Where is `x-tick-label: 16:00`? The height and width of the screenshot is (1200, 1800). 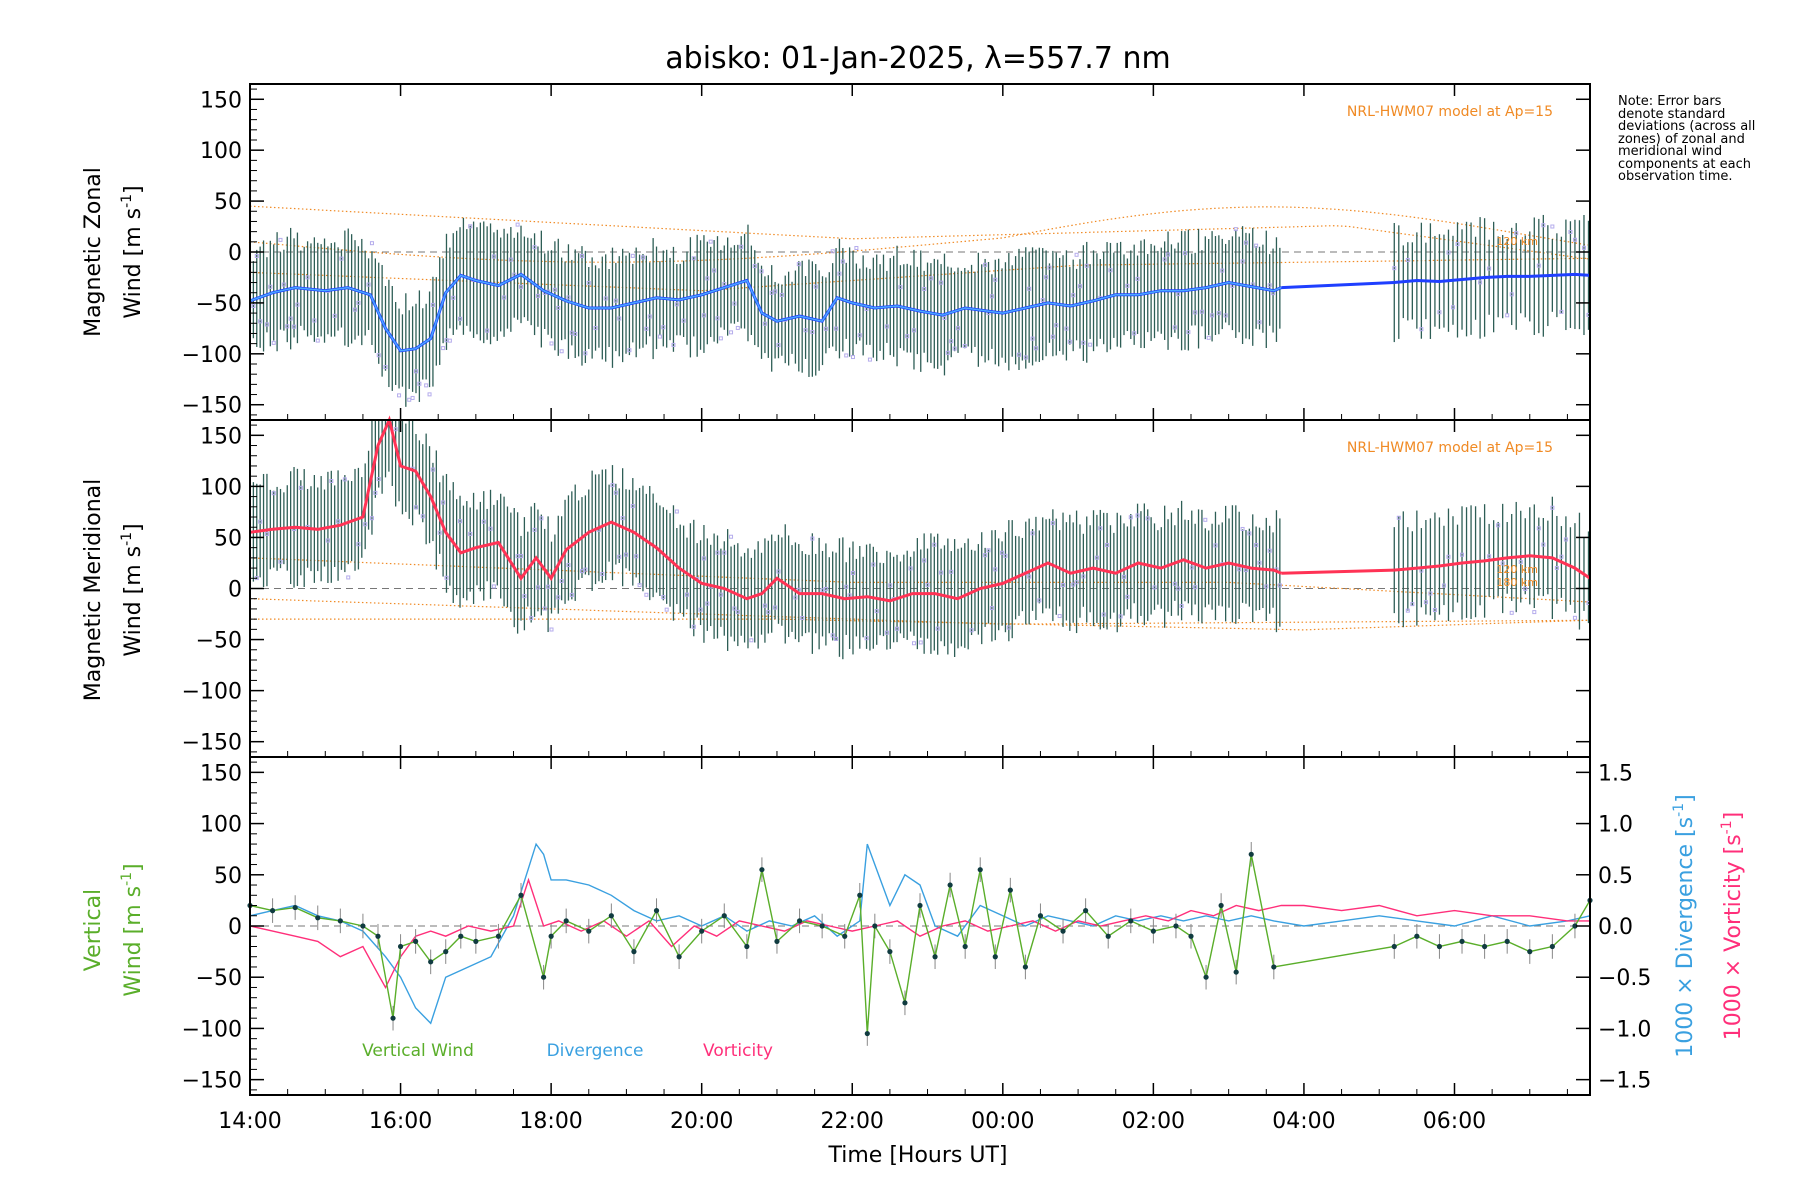
x-tick-label: 16:00 is located at coordinates (400, 1121).